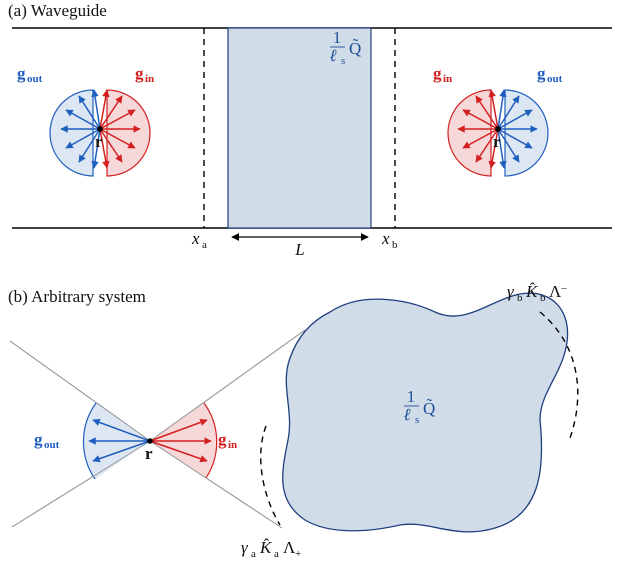 This screenshot has height=572, width=623. What do you see at coordinates (419, 406) in the screenshot?
I see `scatterer-label-b: 1 ℓ s Q̃` at bounding box center [419, 406].